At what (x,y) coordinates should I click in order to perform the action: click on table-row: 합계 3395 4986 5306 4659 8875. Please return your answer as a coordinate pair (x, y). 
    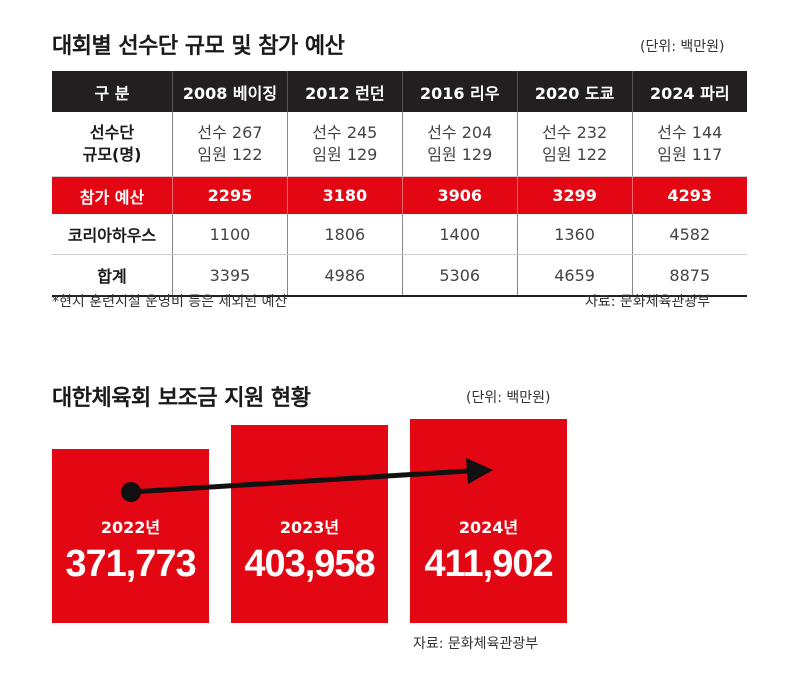
    Looking at the image, I should click on (399, 275).